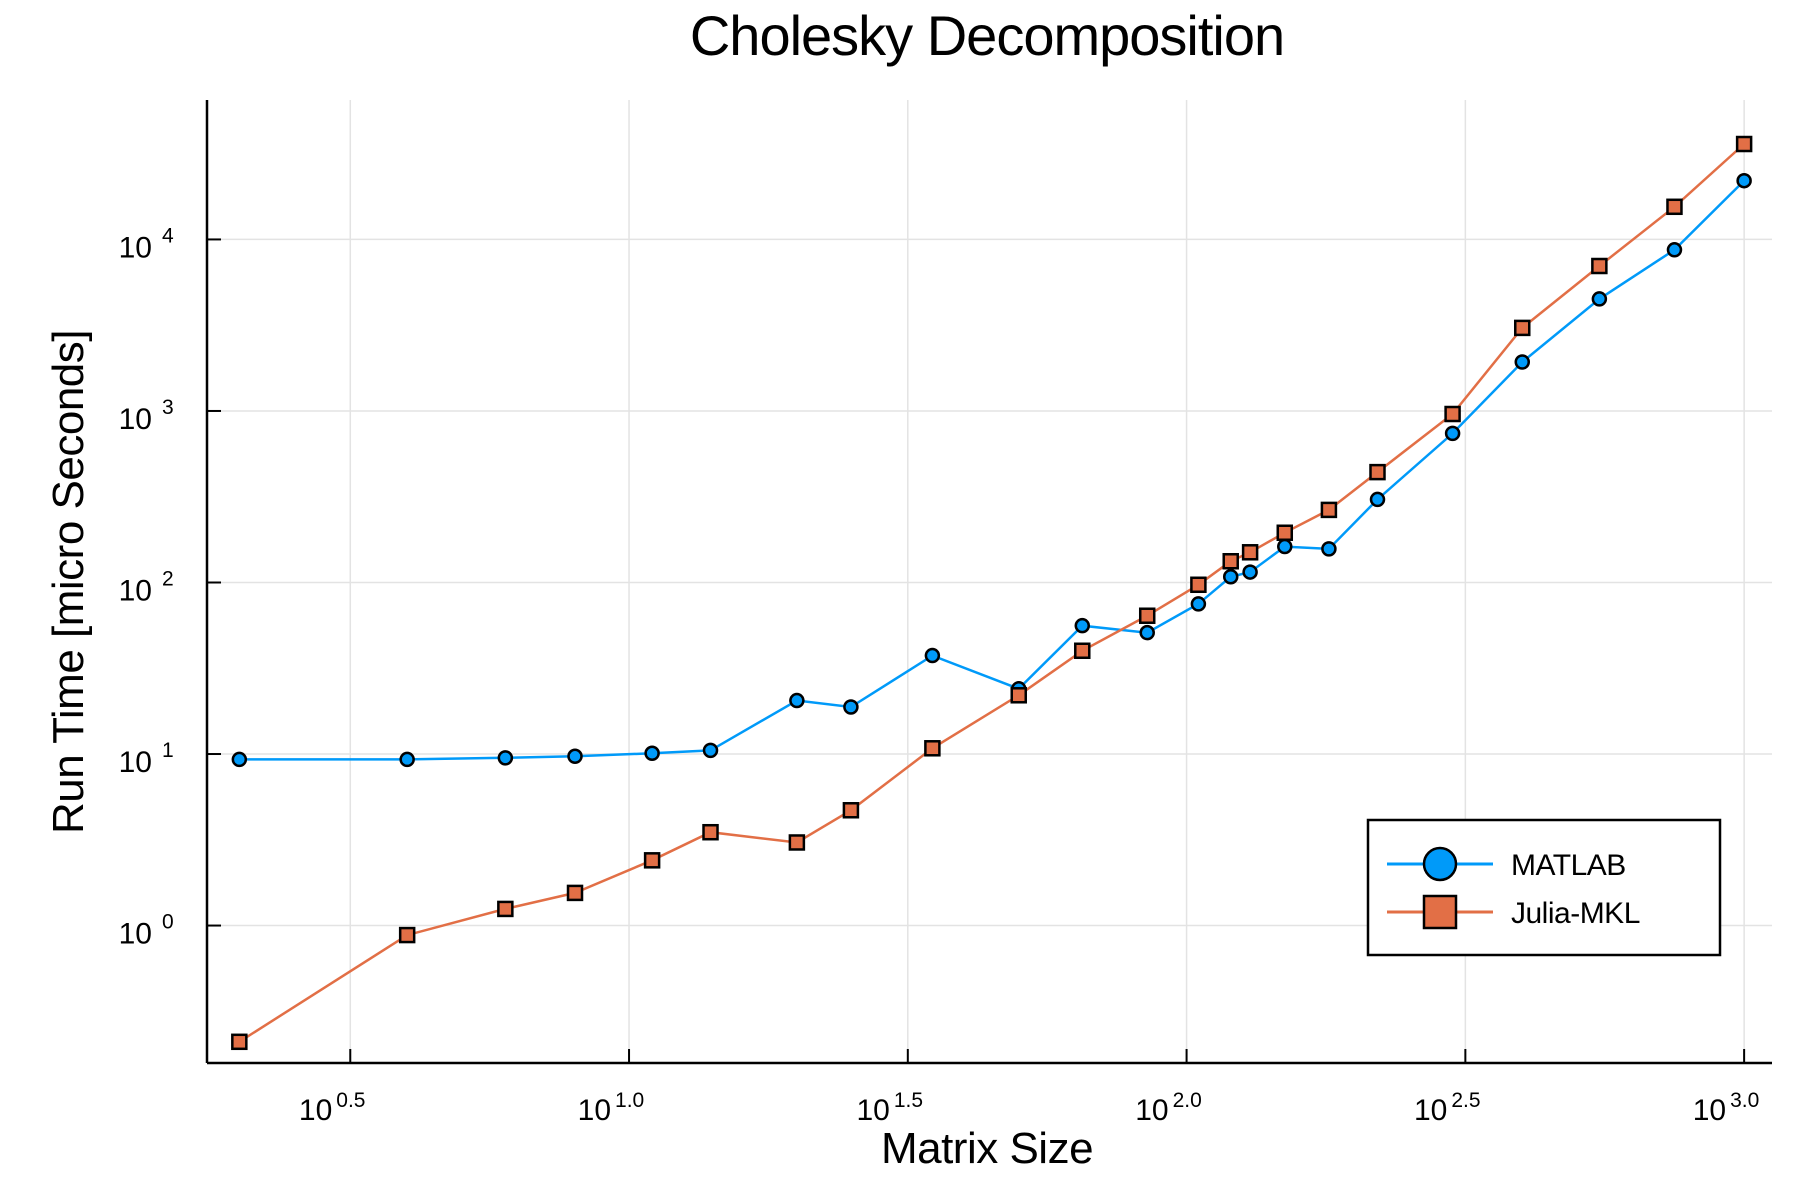 The width and height of the screenshot is (1800, 1200). I want to click on y-tick-labels: 10 0 10 1 10 2 10 3 10 4, so click(146, 587).